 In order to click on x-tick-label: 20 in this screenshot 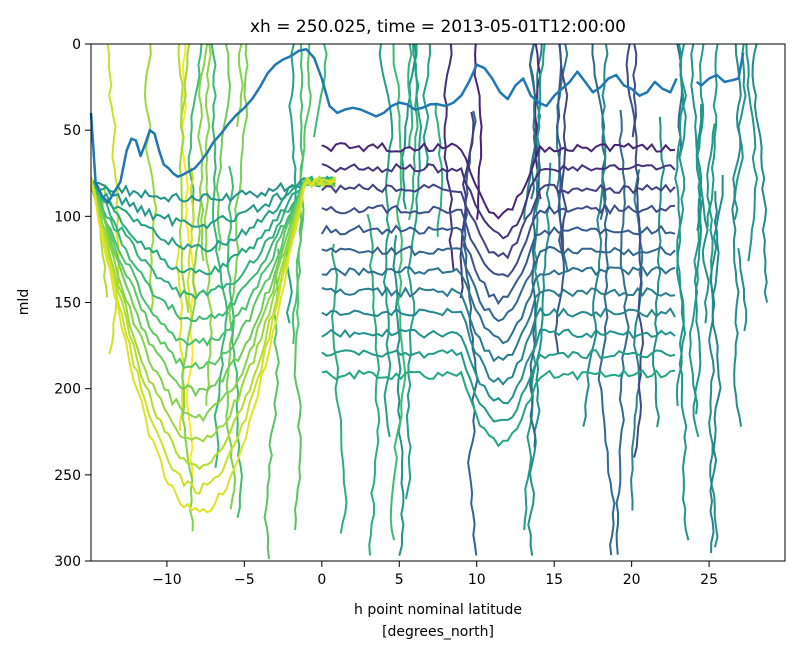, I will do `click(632, 580)`.